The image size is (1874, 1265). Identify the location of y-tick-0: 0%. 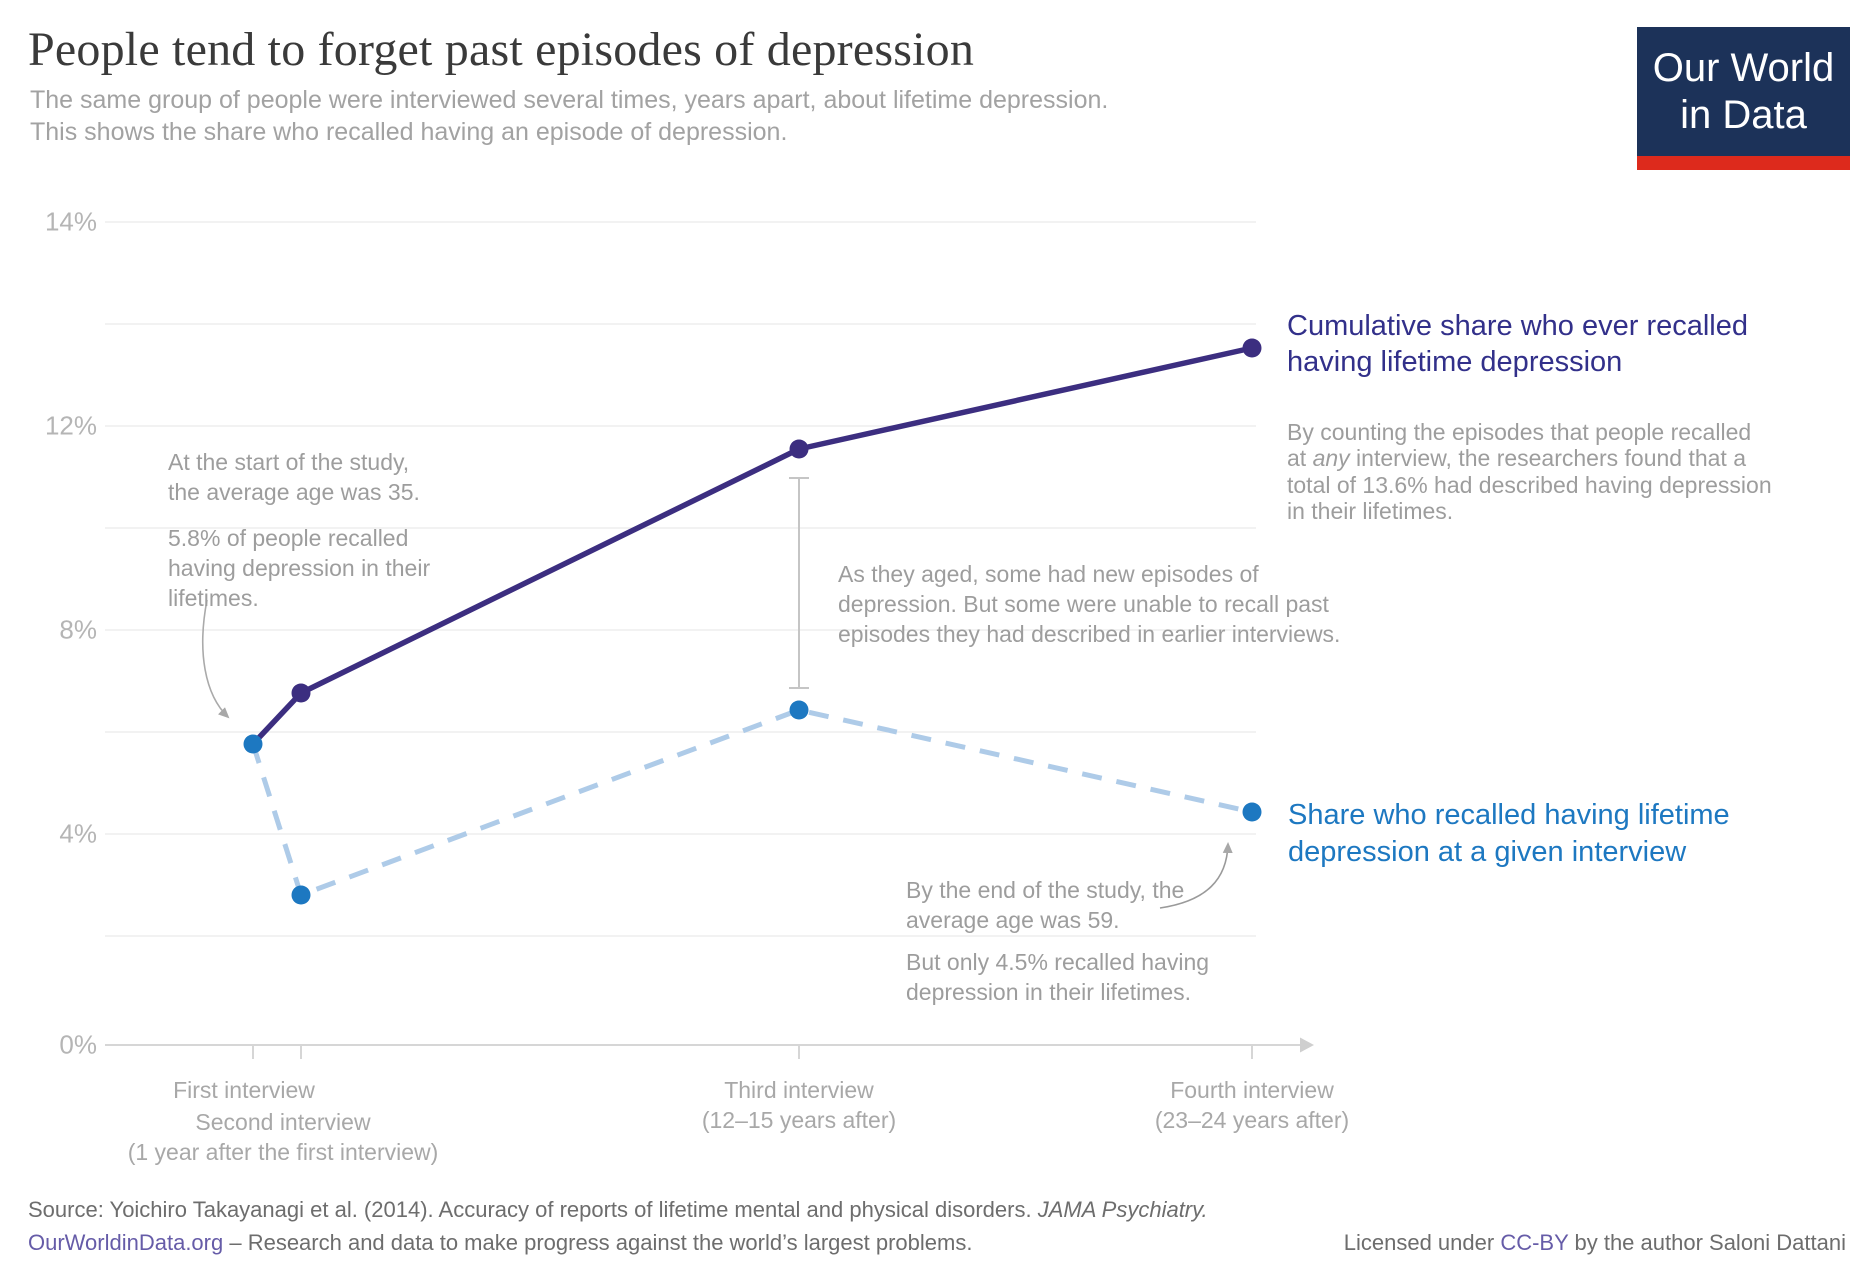
(78, 1044).